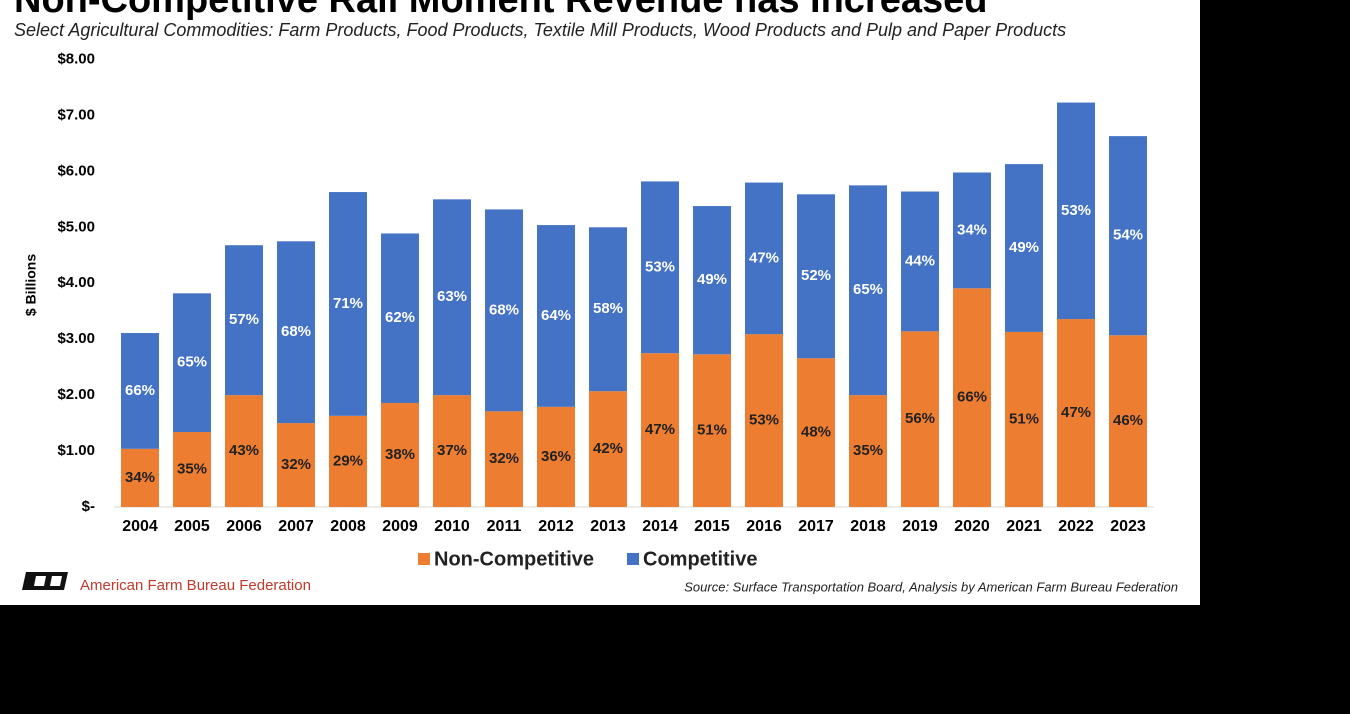 The image size is (1350, 714). I want to click on x-tick-label: 2020, so click(972, 526).